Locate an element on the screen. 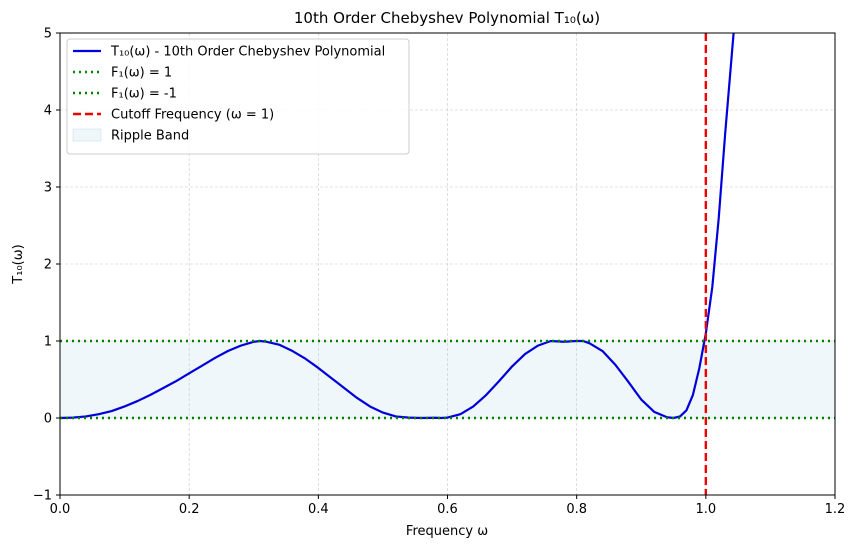 Image resolution: width=855 pixels, height=547 pixels. x-tick-label: 1.0 is located at coordinates (705, 509).